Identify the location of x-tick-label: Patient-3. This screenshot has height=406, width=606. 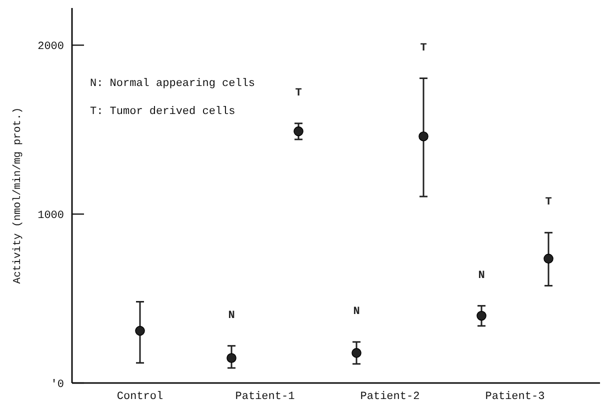
(515, 397).